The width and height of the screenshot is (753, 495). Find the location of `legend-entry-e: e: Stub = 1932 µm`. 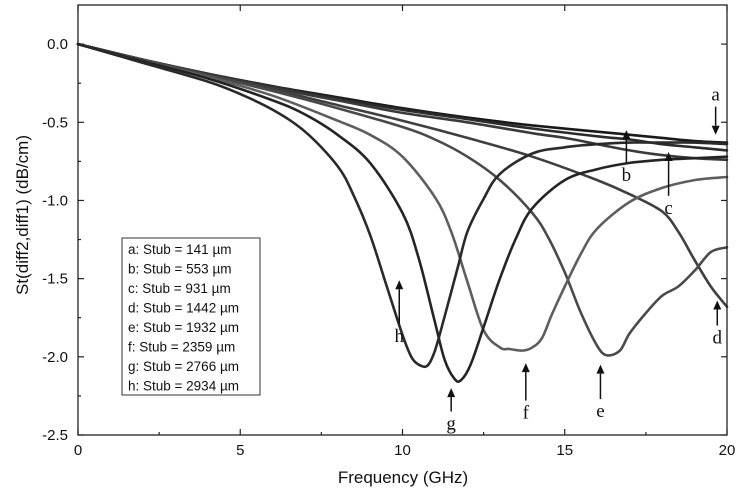

legend-entry-e: e: Stub = 1932 µm is located at coordinates (183, 327).